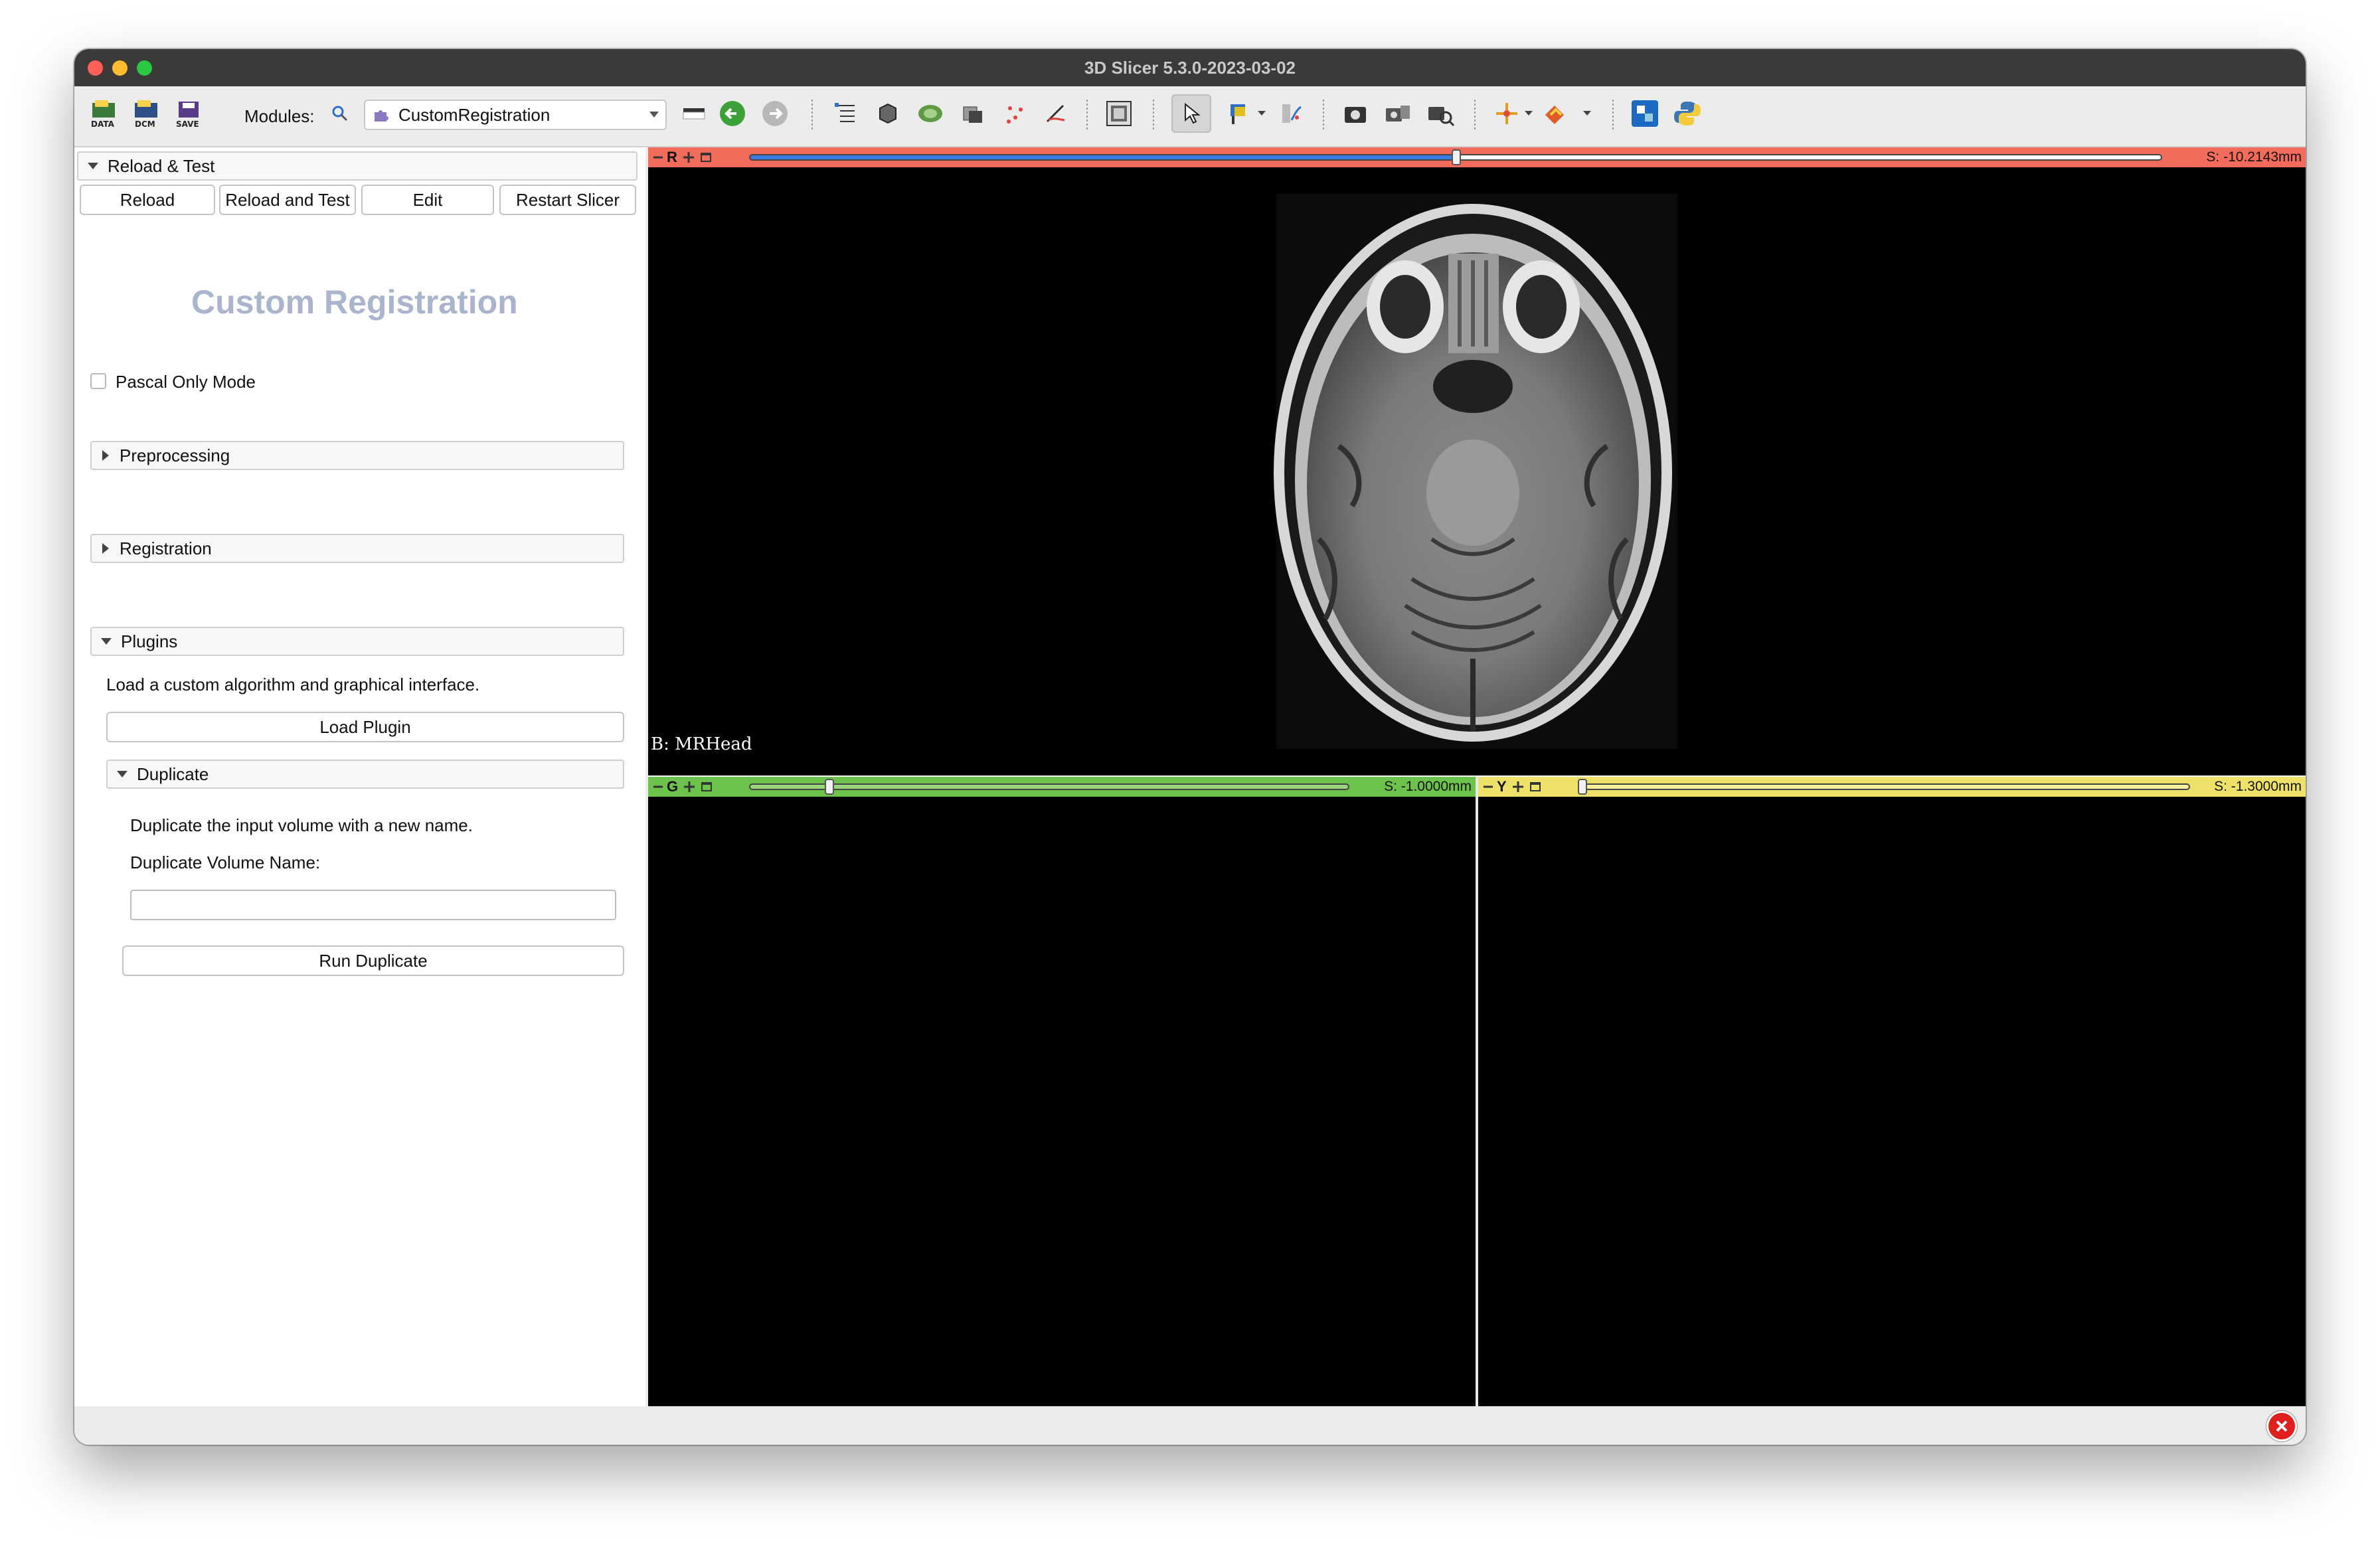  Describe the element at coordinates (95, 68) in the screenshot. I see `close-window-button` at that location.